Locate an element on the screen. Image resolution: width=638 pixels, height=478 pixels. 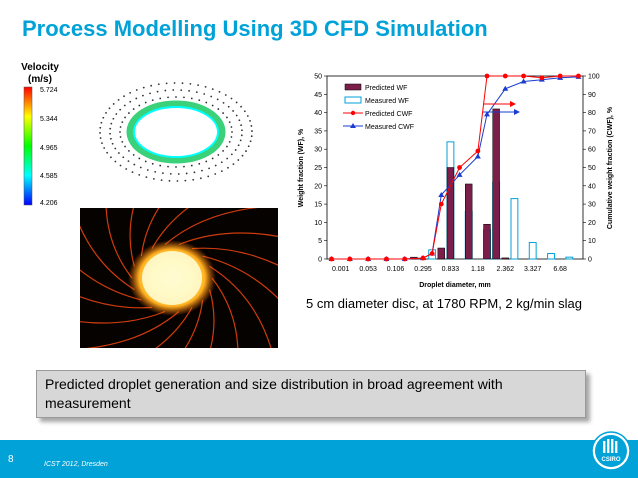
y2-axis-label: Cumulative weight fraction (CWF), % is located at coordinates (610, 167).